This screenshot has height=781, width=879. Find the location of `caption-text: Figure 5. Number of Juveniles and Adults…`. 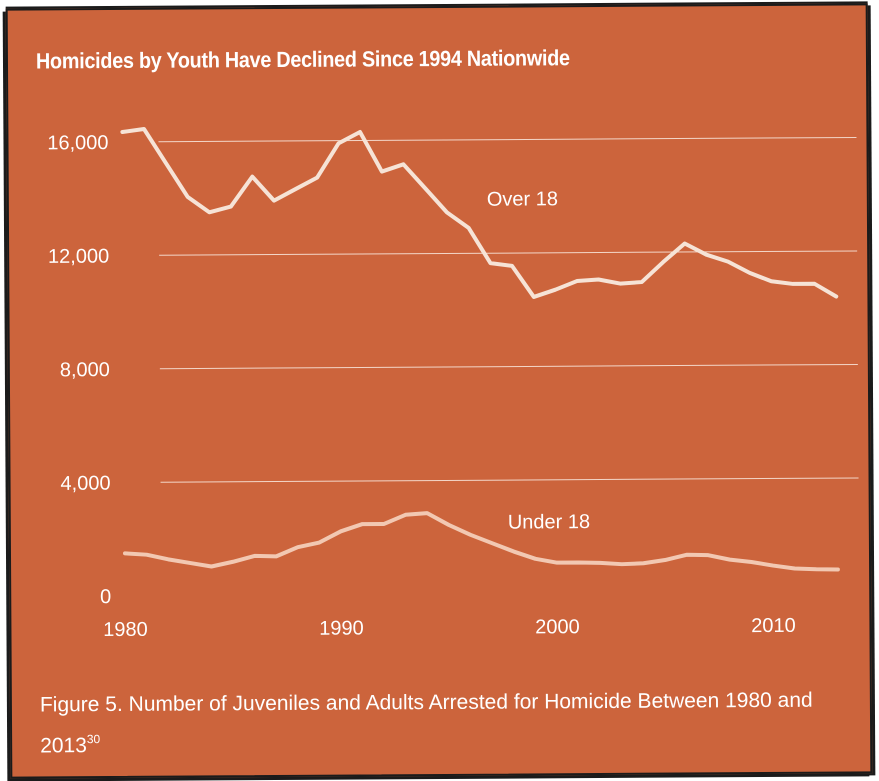

caption-text: Figure 5. Number of Juveniles and Adults… is located at coordinates (426, 723).